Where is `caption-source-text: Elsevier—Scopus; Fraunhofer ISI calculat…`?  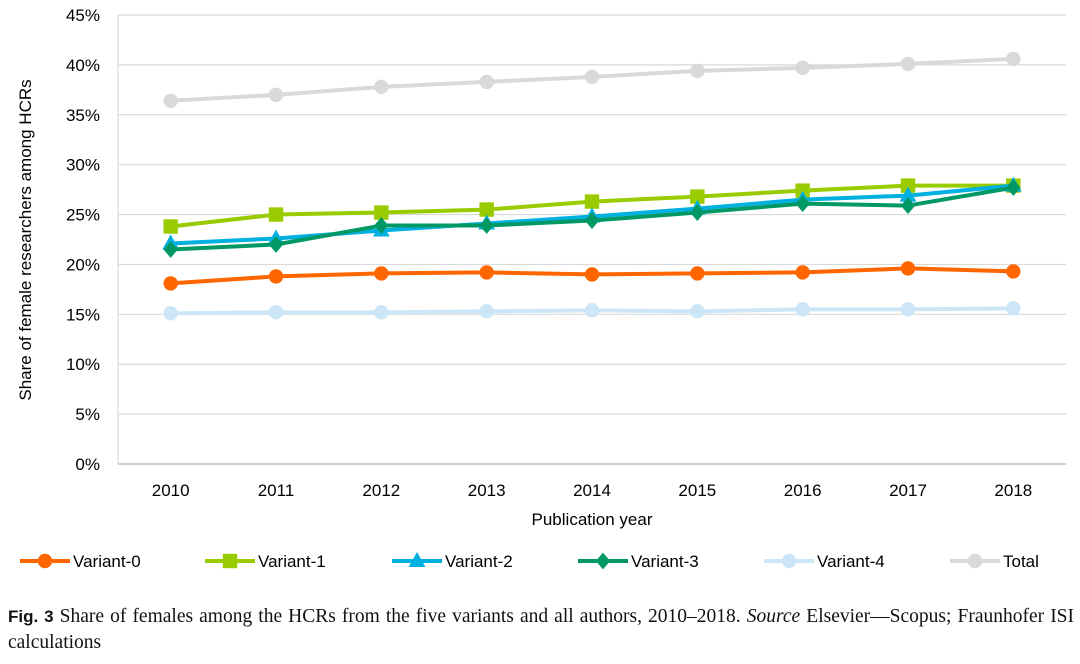 caption-source-text: Elsevier—Scopus; Fraunhofer ISI calculat… is located at coordinates (541, 629).